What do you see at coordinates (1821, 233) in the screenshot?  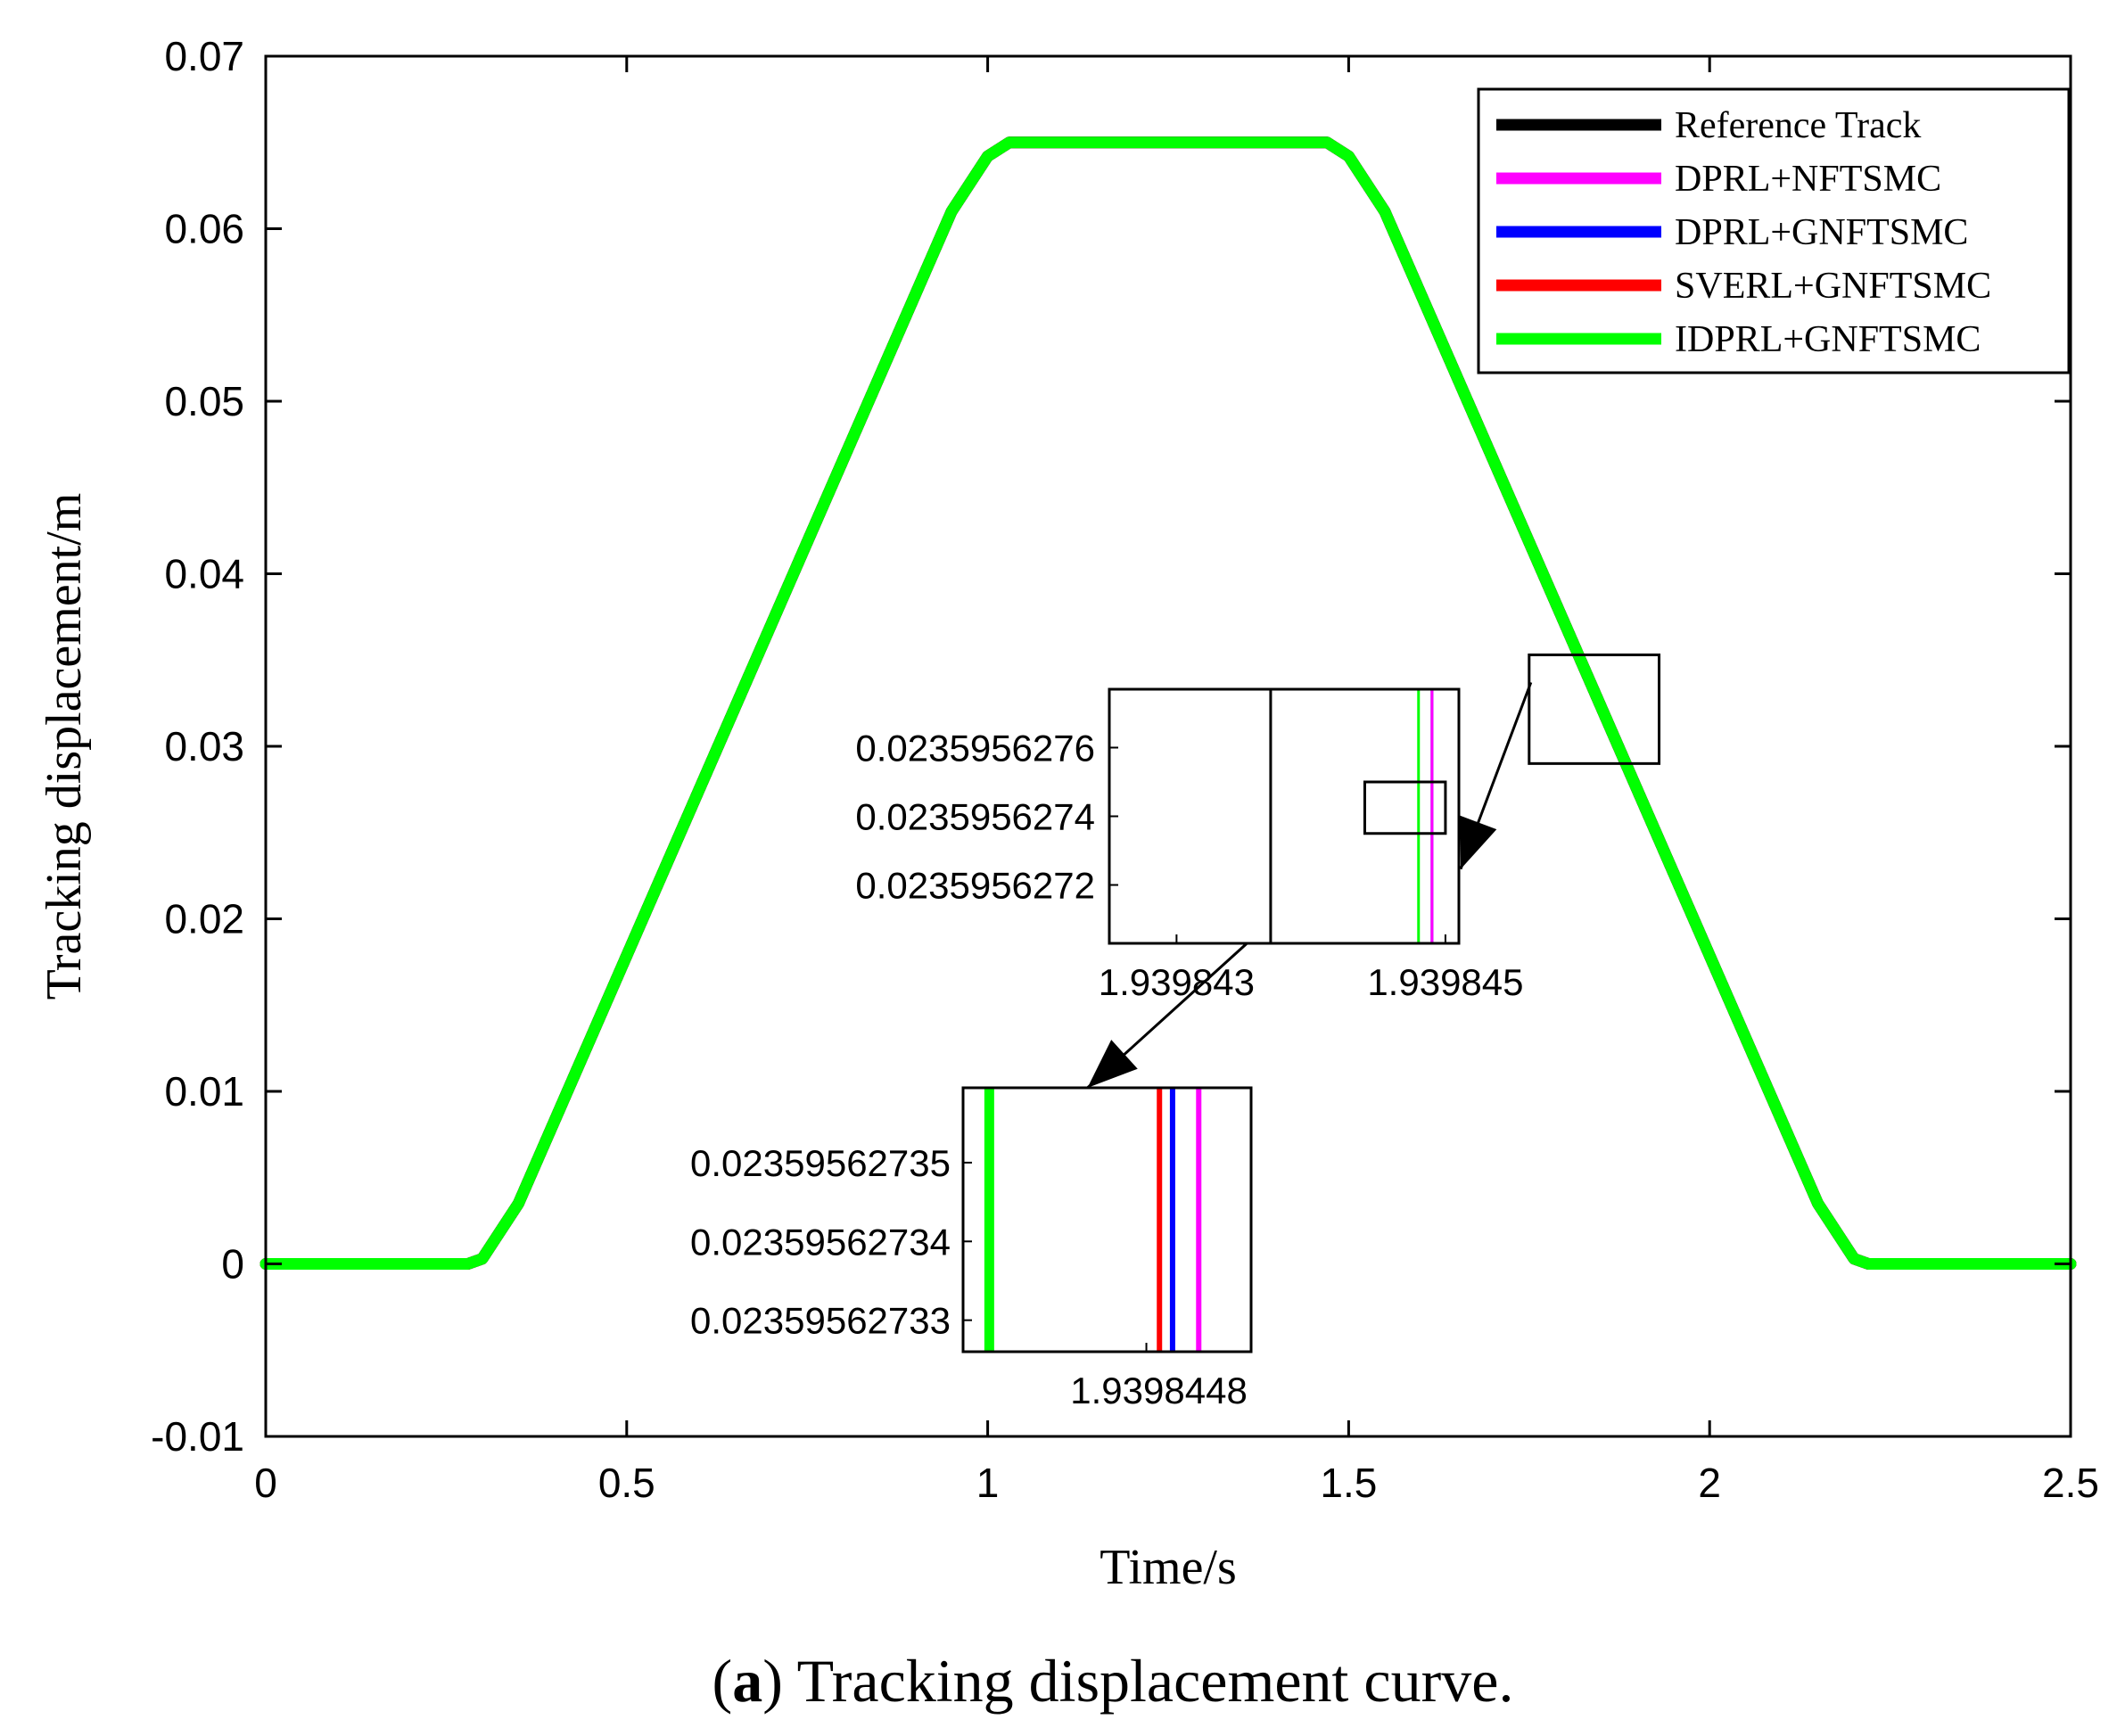 I see `legend-label-dprl-gnftsmc: DPRL+GNFTSMC` at bounding box center [1821, 233].